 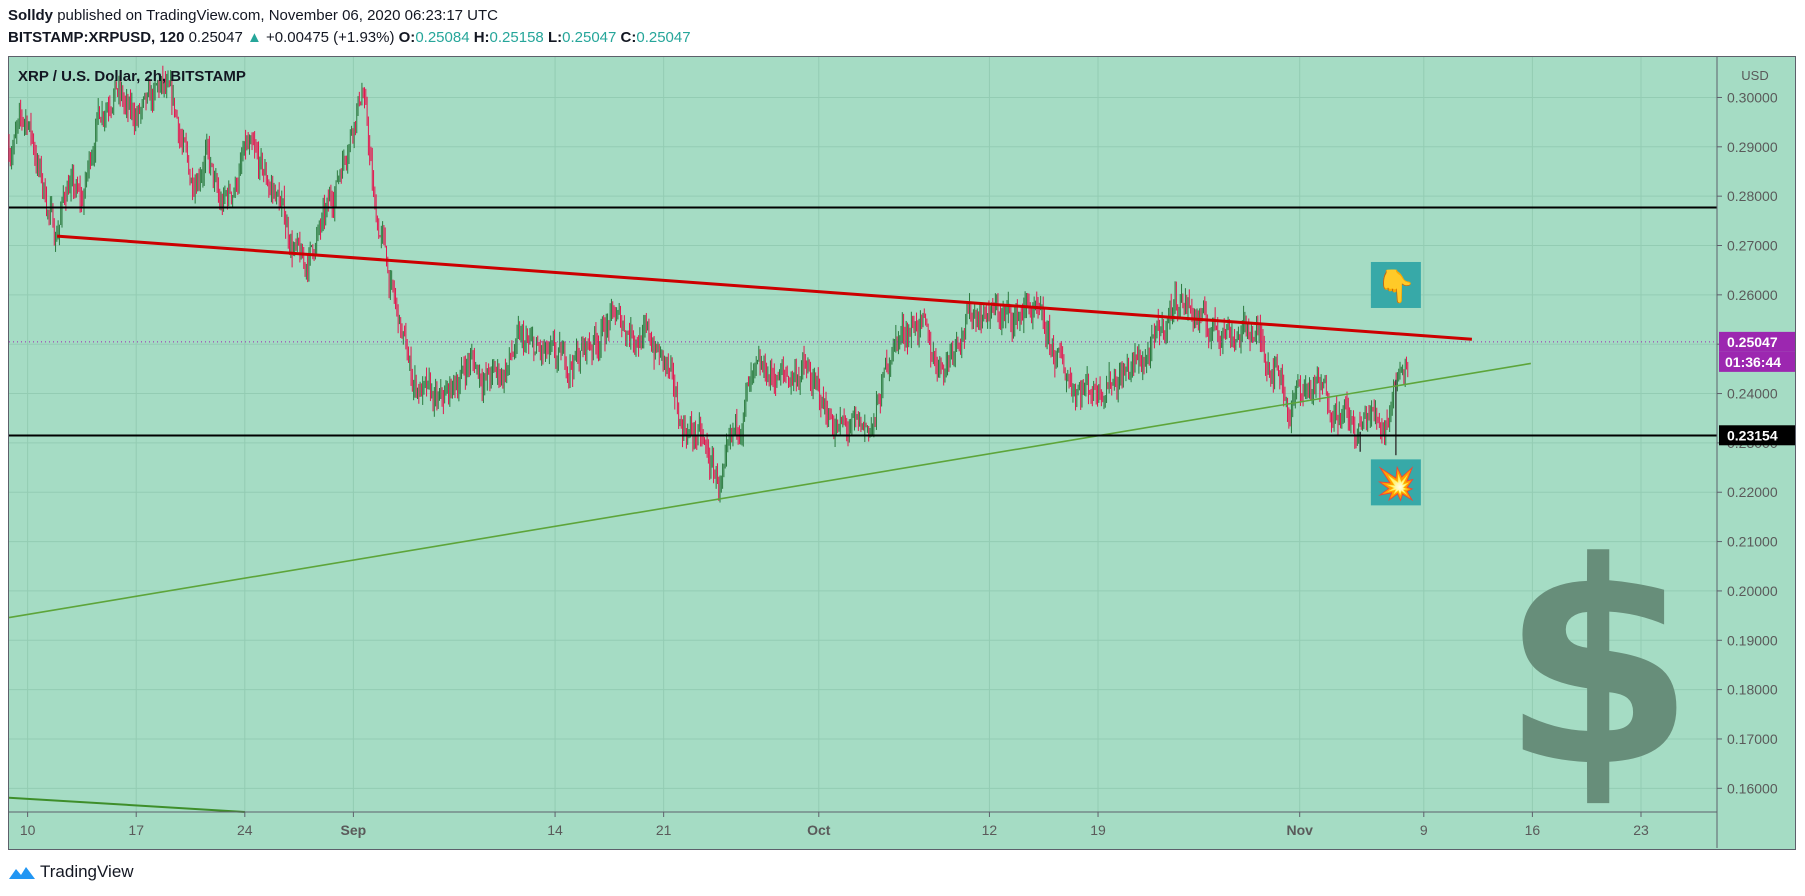 What do you see at coordinates (589, 37) in the screenshot?
I see `low-value: 0.25047` at bounding box center [589, 37].